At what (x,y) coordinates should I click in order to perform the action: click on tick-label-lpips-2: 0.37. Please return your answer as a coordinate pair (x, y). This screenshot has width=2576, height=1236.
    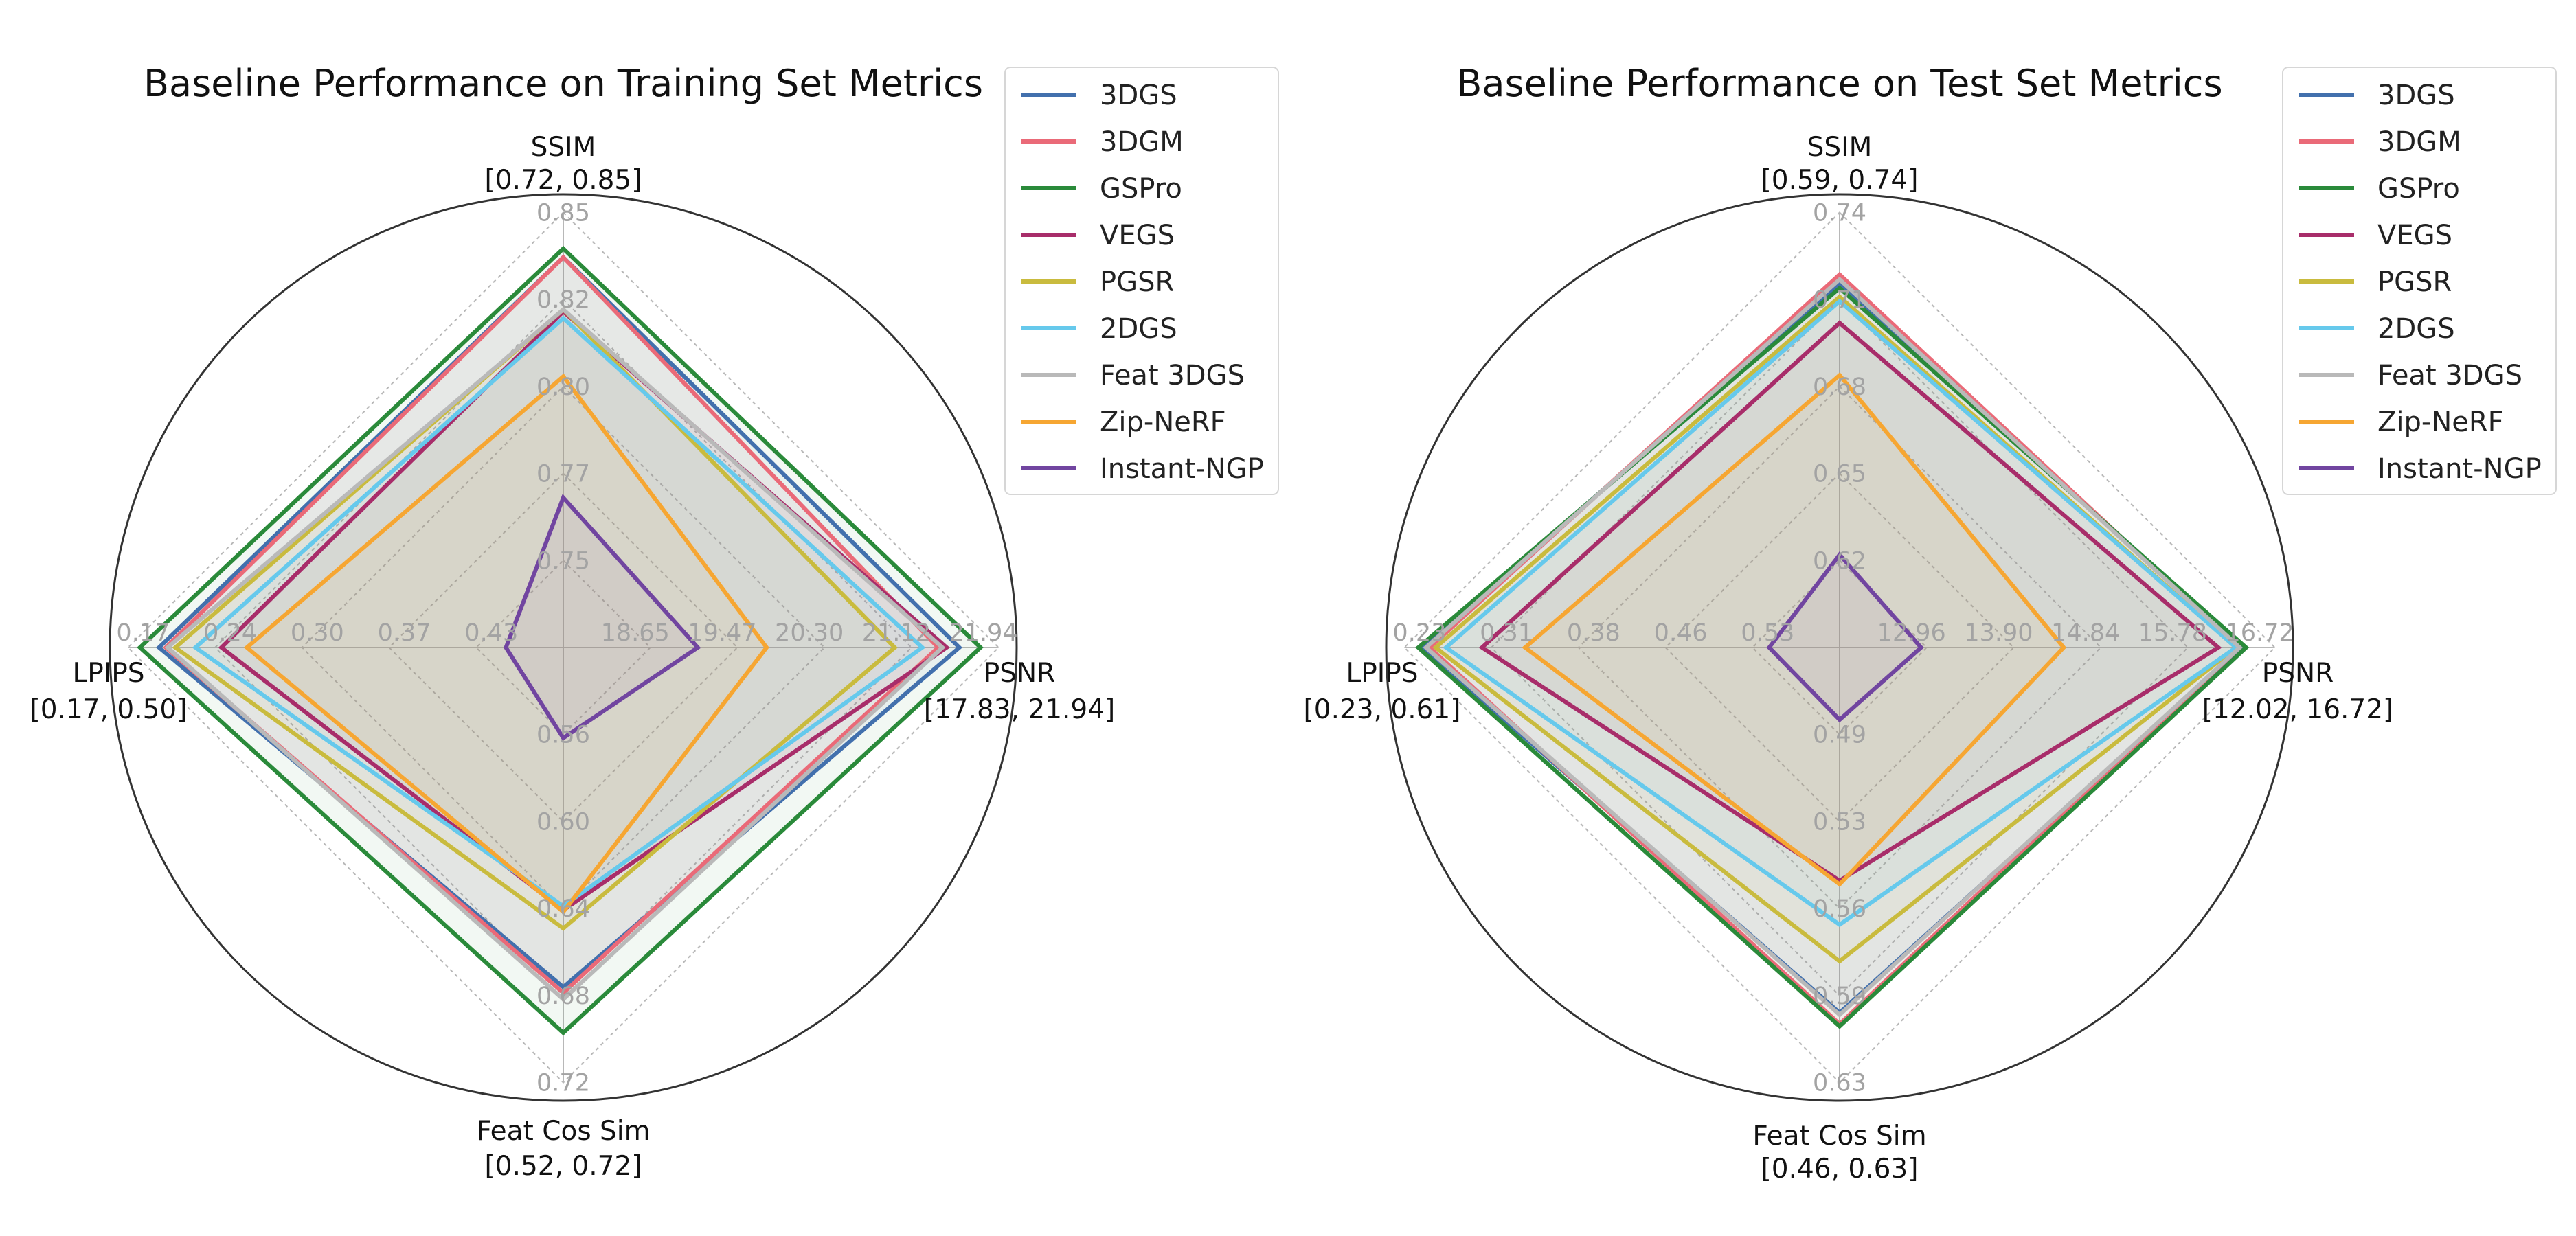
    Looking at the image, I should click on (404, 633).